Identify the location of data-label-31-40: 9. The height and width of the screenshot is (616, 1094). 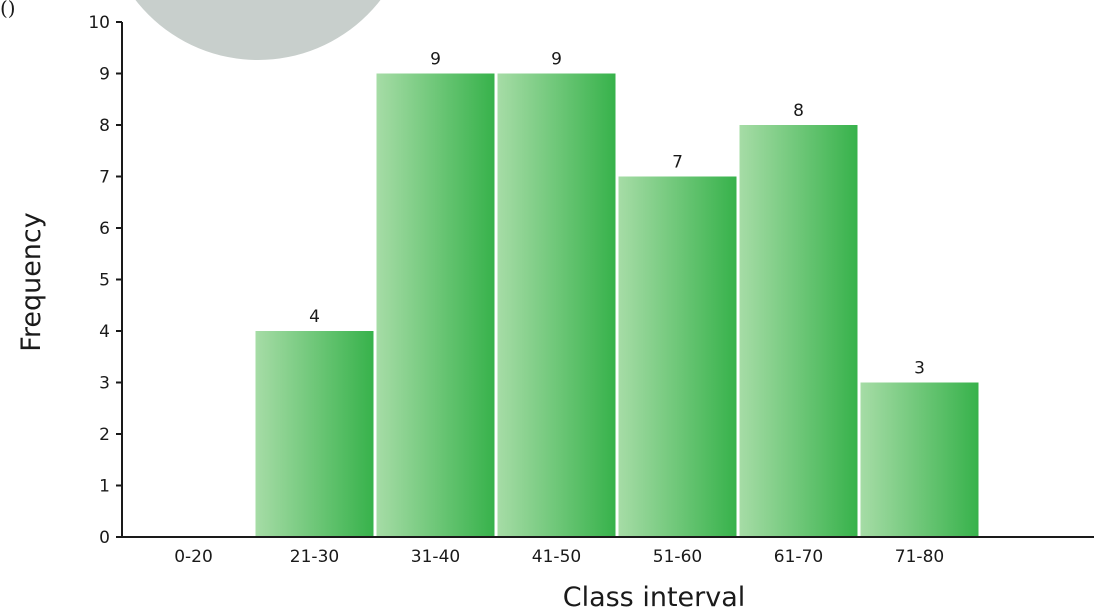
(435, 60).